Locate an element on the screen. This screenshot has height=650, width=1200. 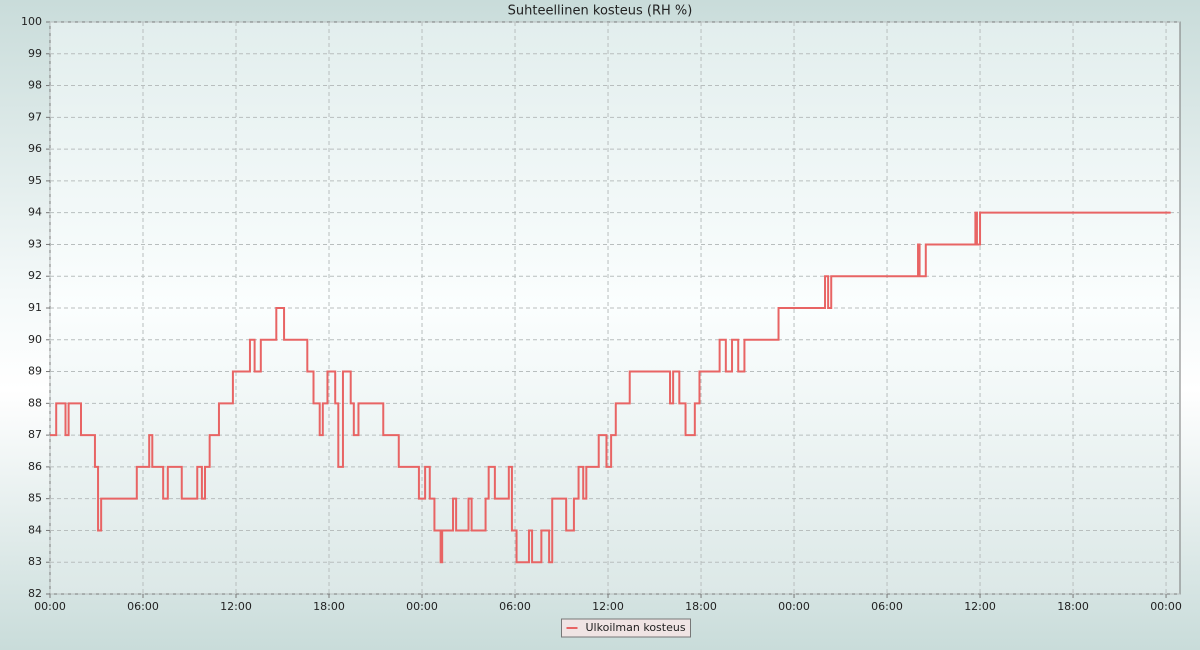
y-tick-label: 84 is located at coordinates (35, 529).